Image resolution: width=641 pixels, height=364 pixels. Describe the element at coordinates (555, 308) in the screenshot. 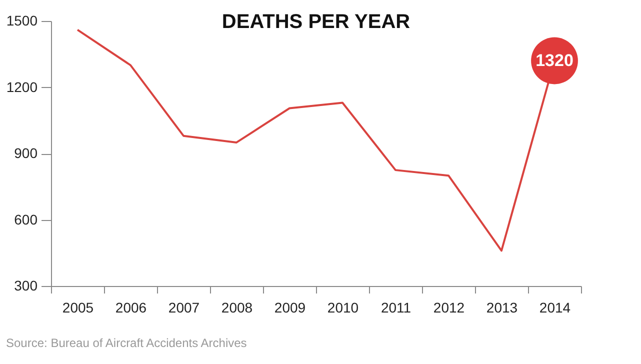

I see `x-tick-label: 2014` at that location.